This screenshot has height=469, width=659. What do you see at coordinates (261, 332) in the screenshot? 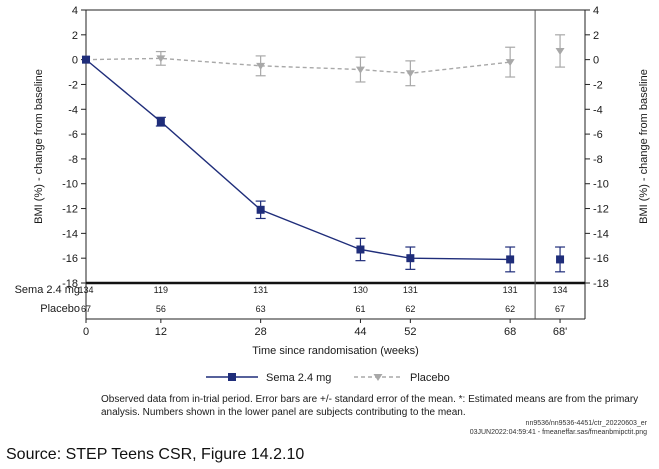
I see `xtick-label: 28` at bounding box center [261, 332].